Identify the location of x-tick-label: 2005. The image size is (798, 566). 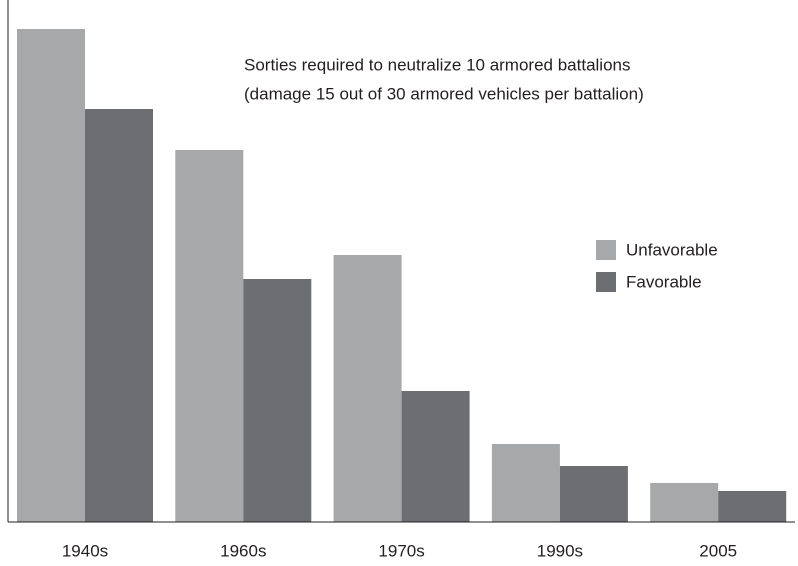
(718, 550).